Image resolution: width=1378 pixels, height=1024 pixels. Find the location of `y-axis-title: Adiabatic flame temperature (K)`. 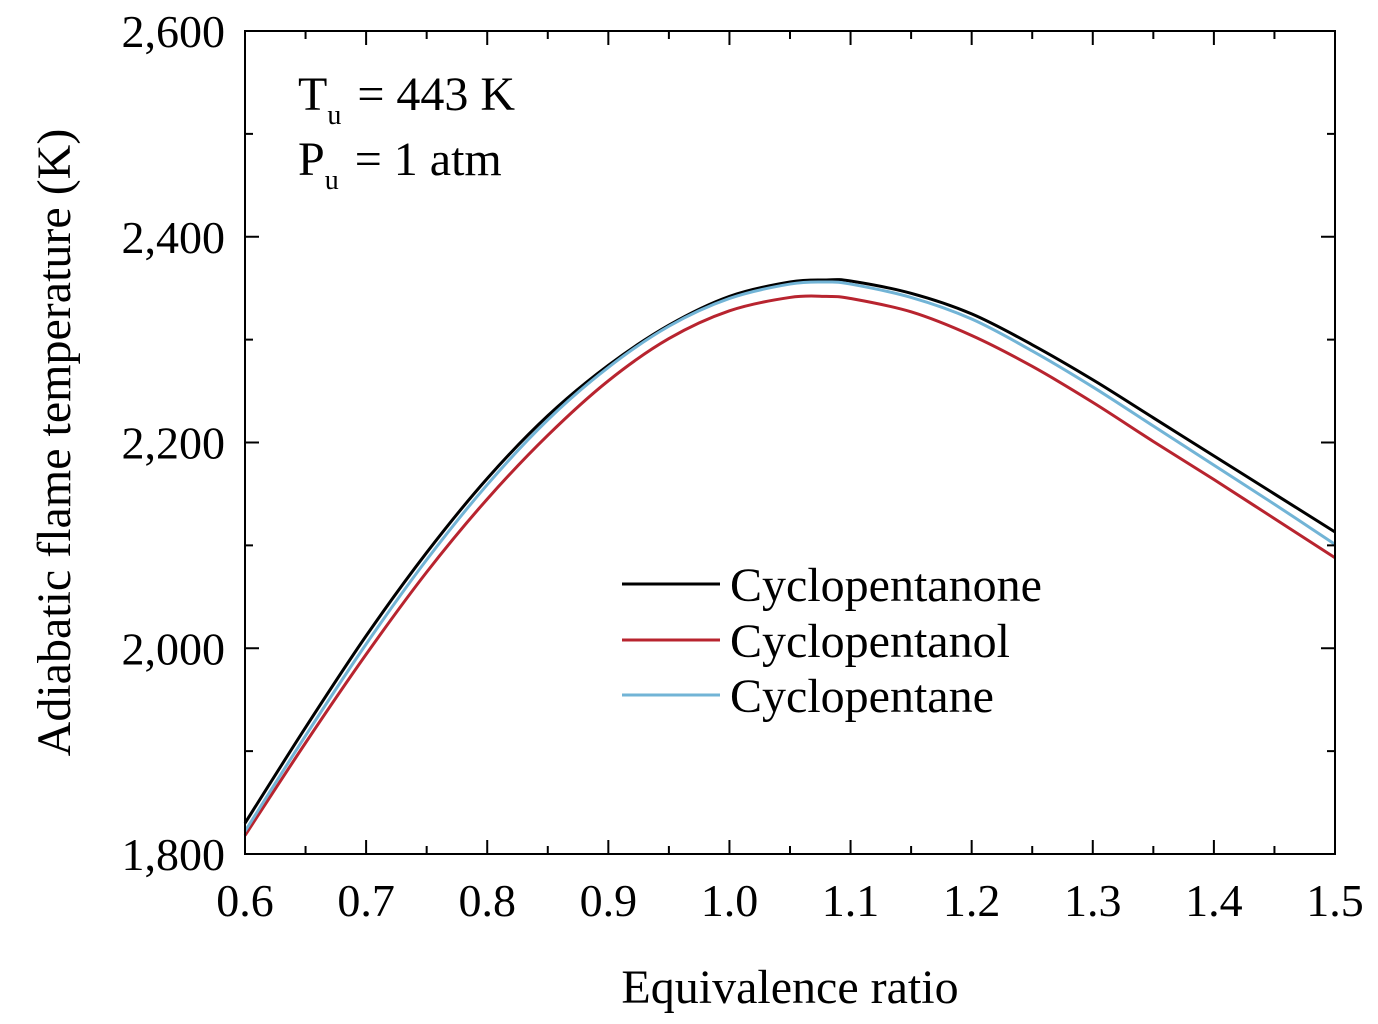

y-axis-title: Adiabatic flame temperature (K) is located at coordinates (54, 443).